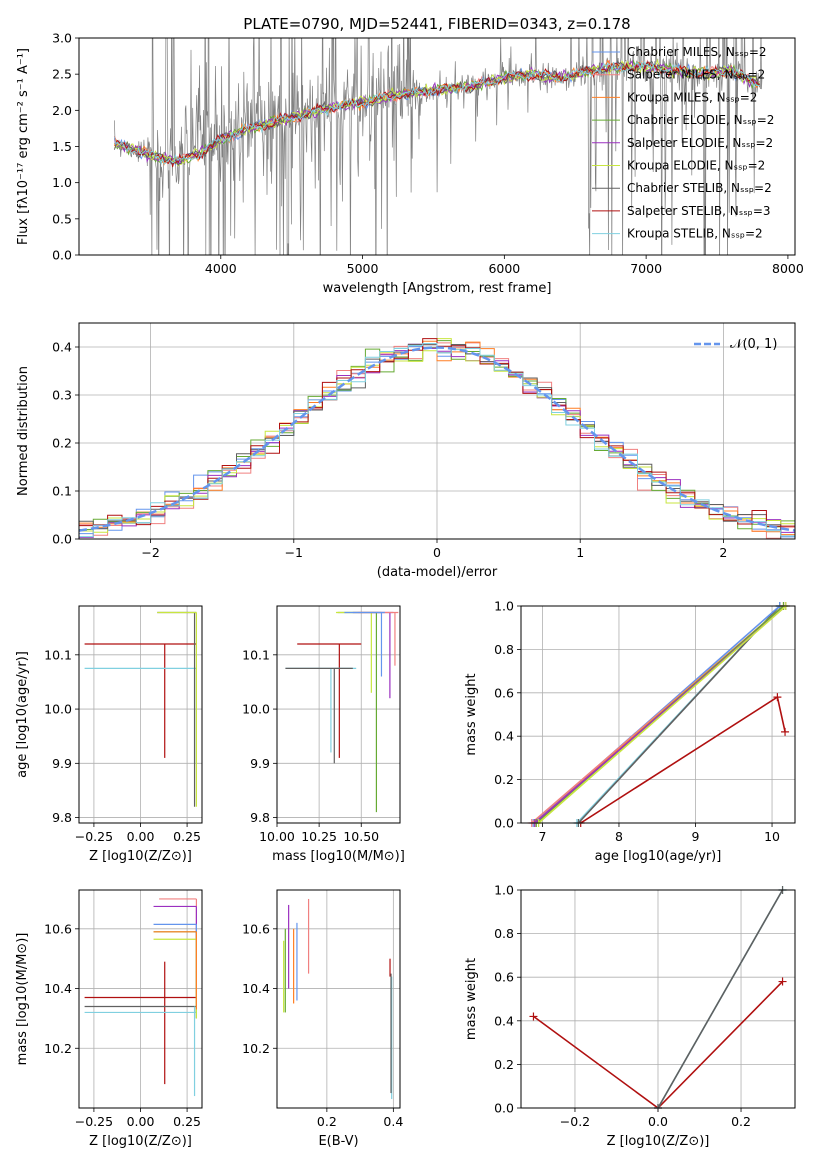 The image size is (819, 1170). I want to click on x-tick-label: 0, so click(437, 552).